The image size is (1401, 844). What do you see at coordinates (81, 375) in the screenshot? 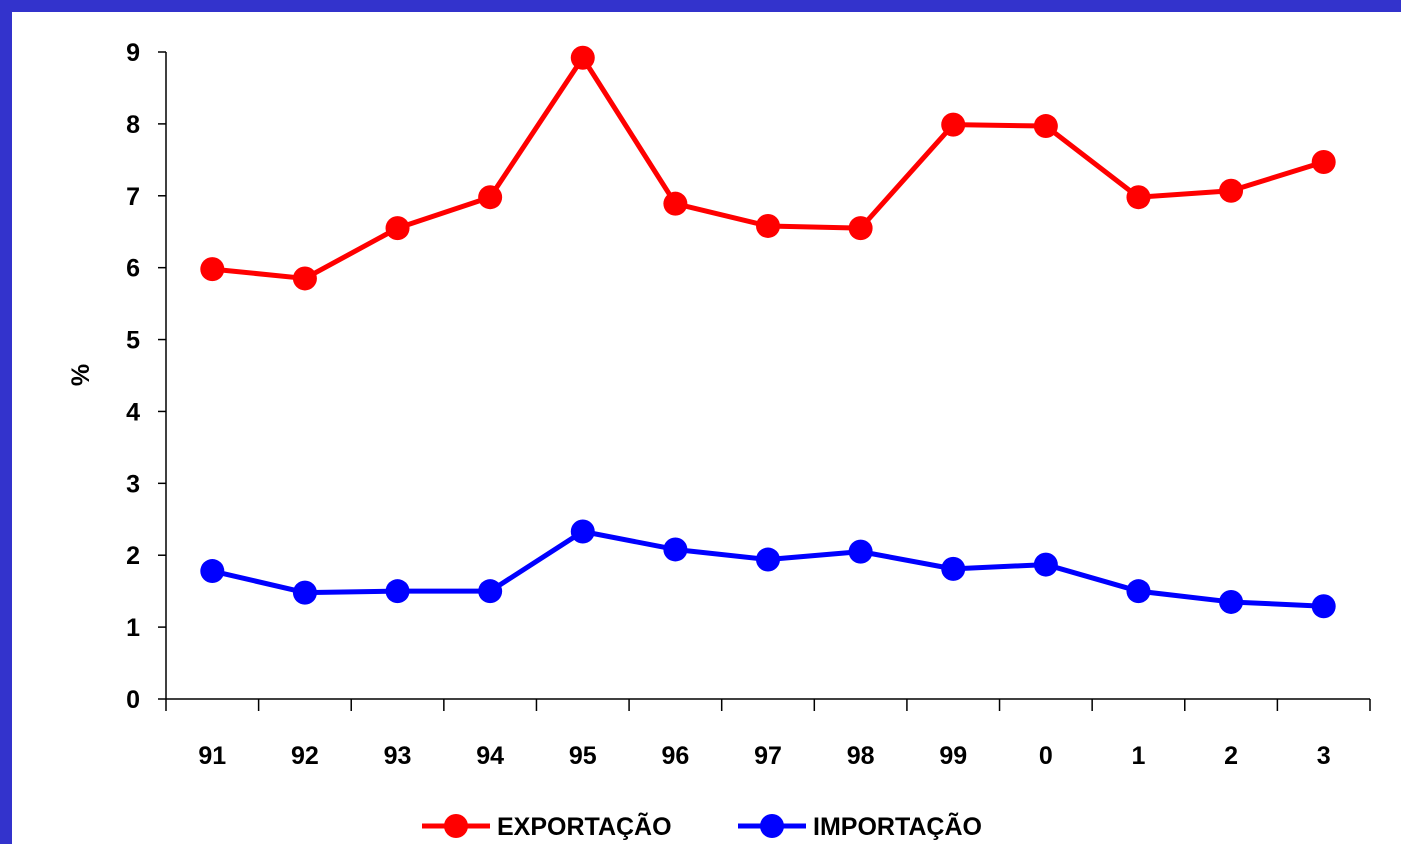
I see `y-axis-title: %` at bounding box center [81, 375].